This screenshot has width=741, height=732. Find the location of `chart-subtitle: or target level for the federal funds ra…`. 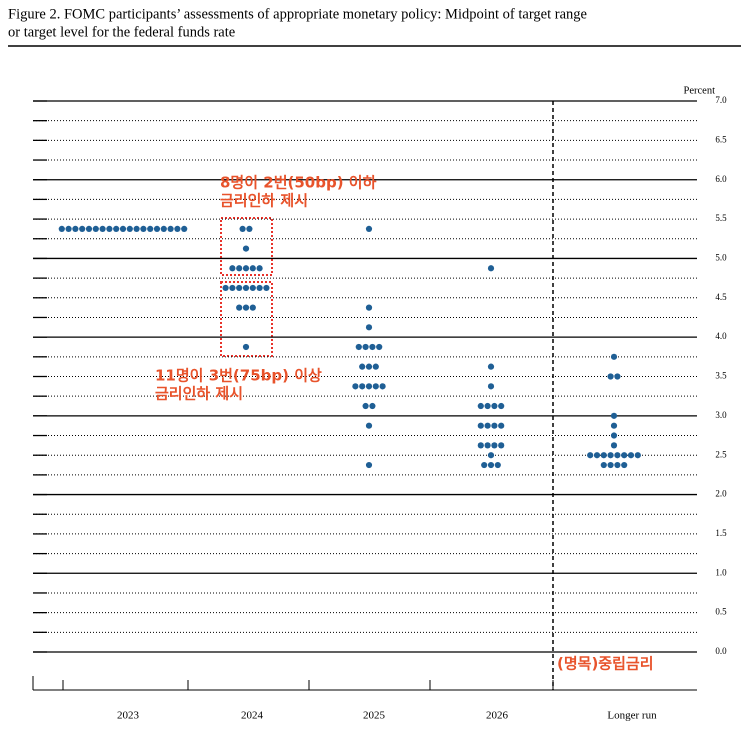

chart-subtitle: or target level for the federal funds ra… is located at coordinates (121, 32).